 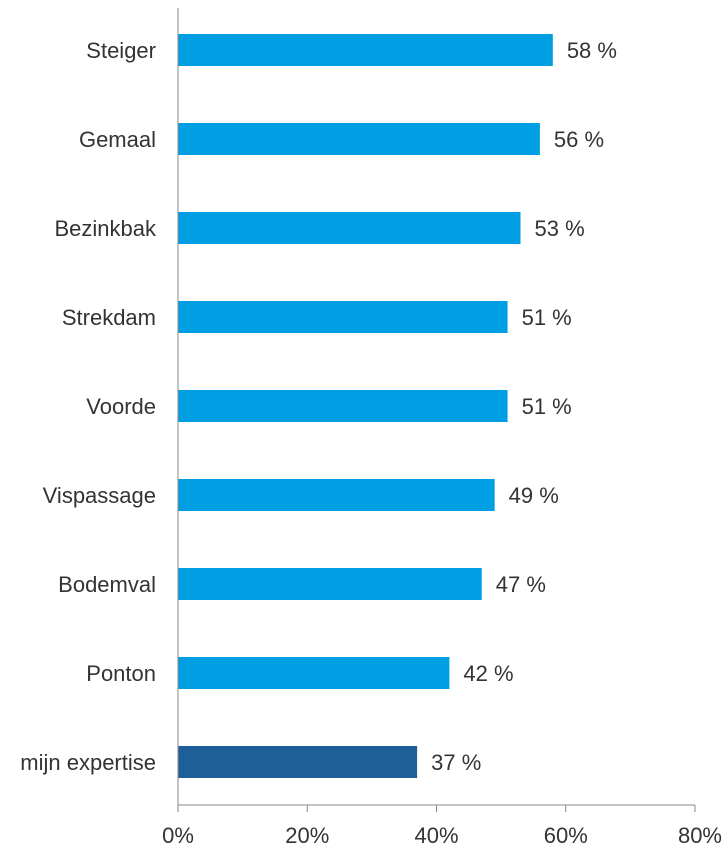 I want to click on category-label: Gemaal, so click(x=117, y=139).